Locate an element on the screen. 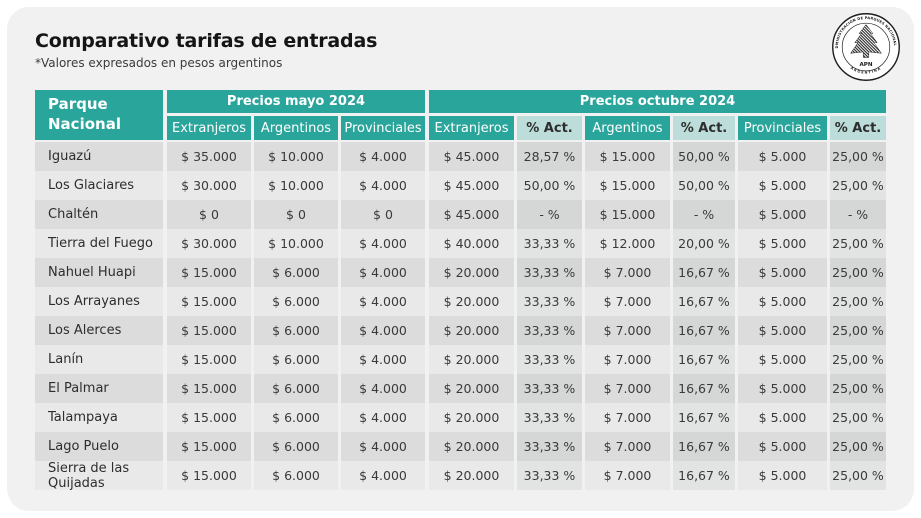  park-name-cell: Los Alerces is located at coordinates (99, 330).